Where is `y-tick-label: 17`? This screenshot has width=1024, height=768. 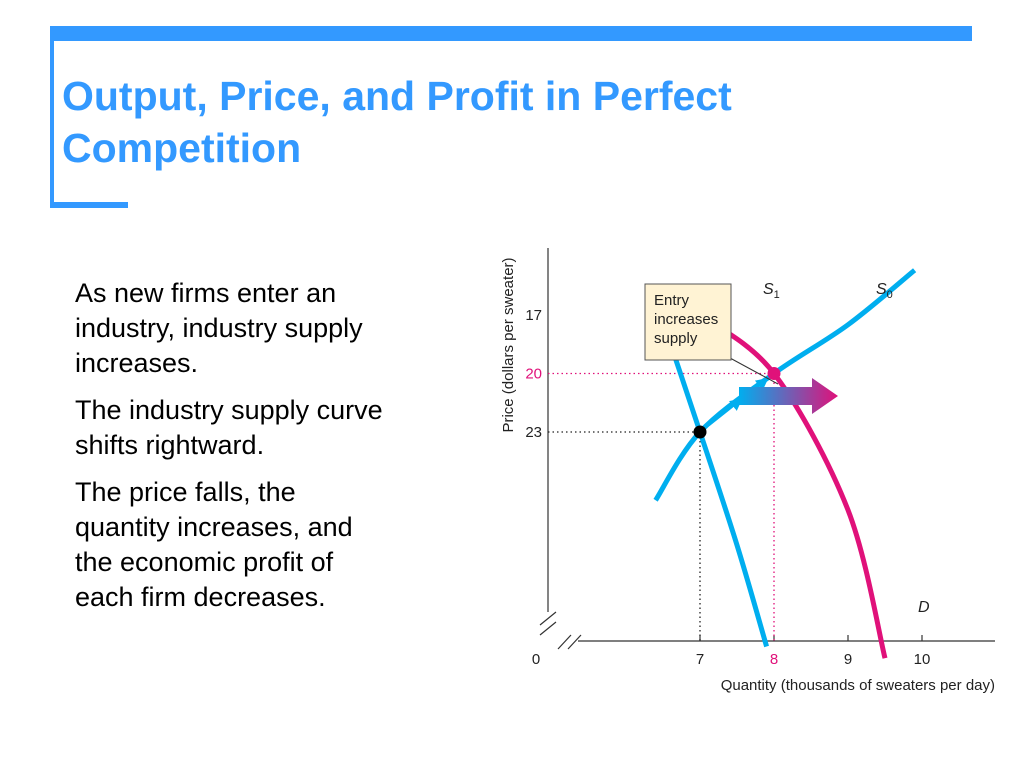
y-tick-label: 17 is located at coordinates (533, 315).